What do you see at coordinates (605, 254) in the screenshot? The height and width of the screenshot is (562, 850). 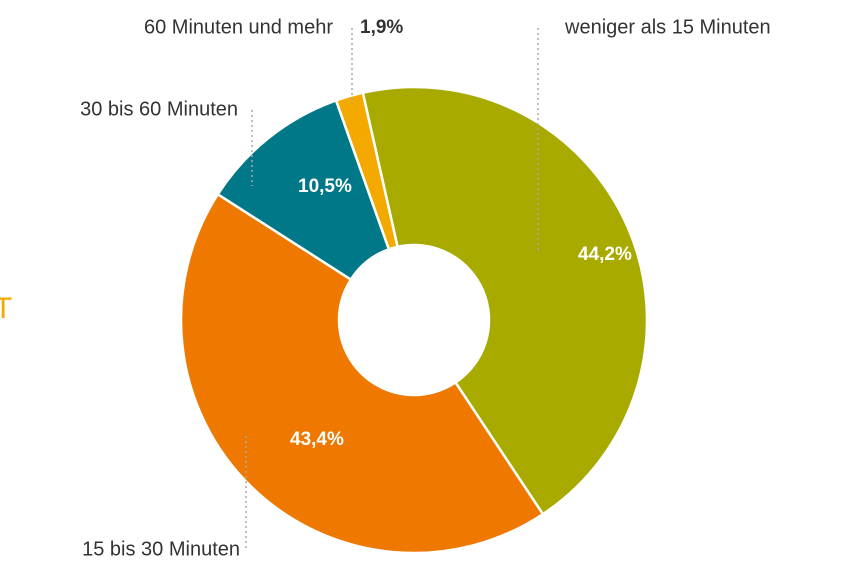 I see `value-label: 44,2%` at bounding box center [605, 254].